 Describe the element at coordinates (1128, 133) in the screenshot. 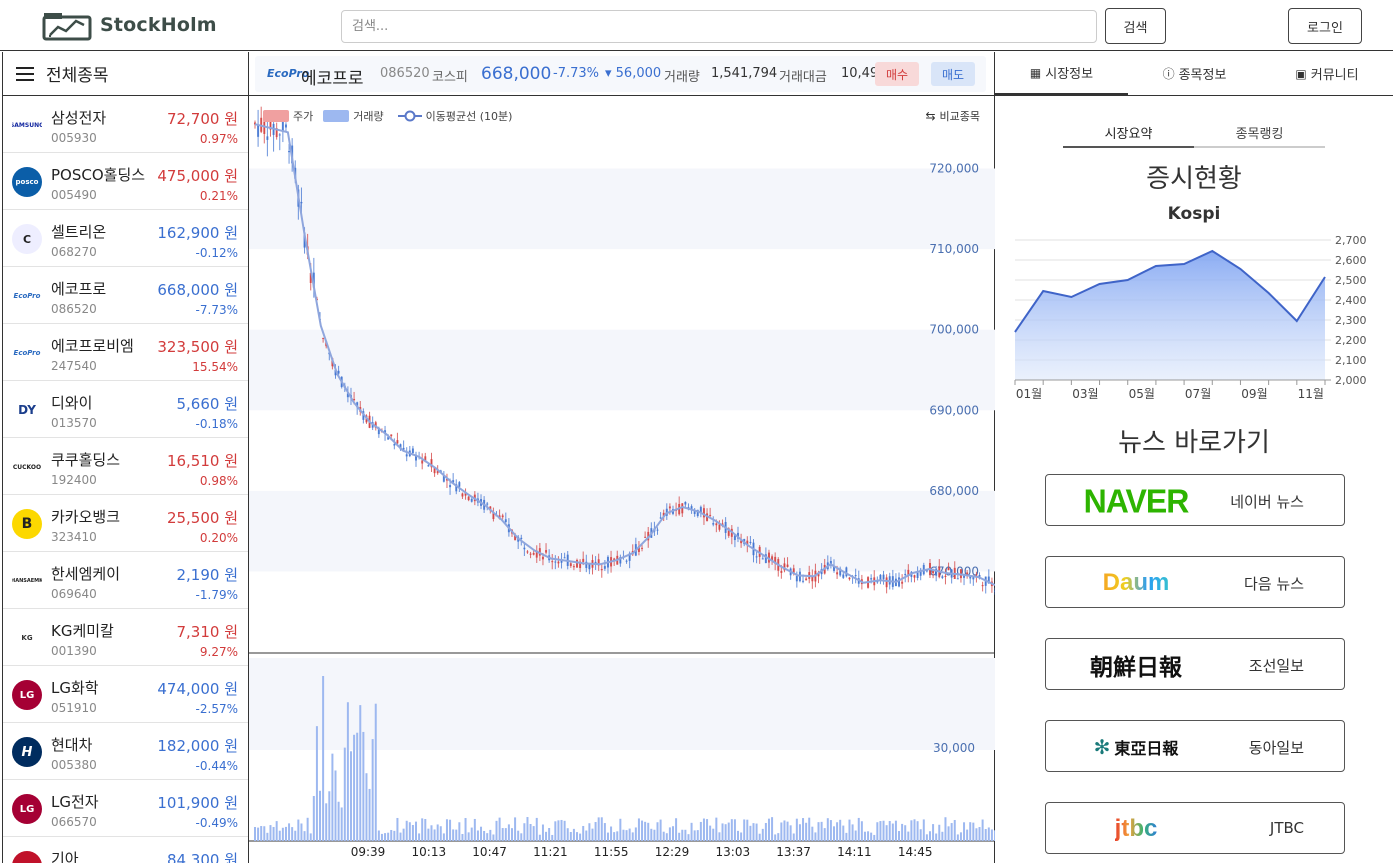

I see `subtab-market-summary: 시장요약` at that location.